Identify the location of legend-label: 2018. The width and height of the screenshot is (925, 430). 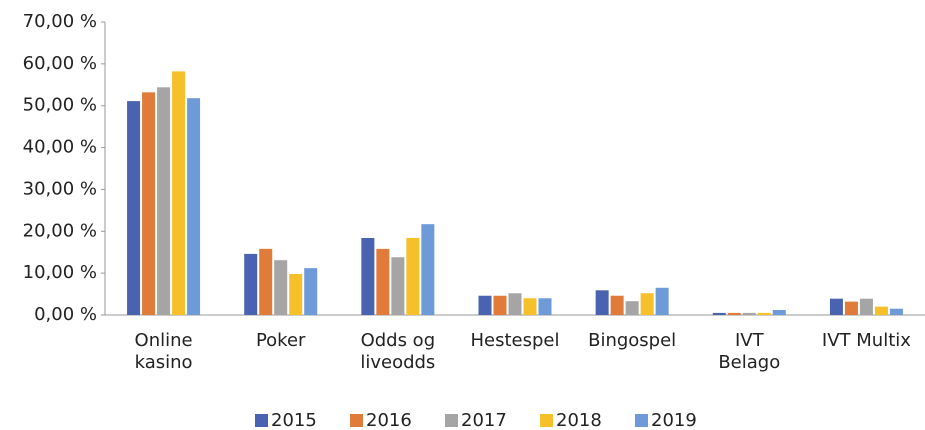
(579, 420).